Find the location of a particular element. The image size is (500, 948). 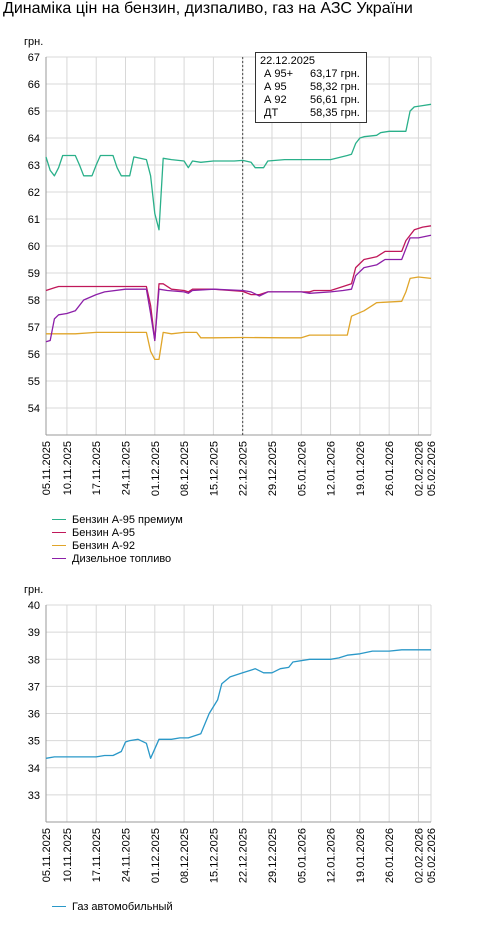

tooltip-row: ДТ 58,35 грн. is located at coordinates (311, 113).